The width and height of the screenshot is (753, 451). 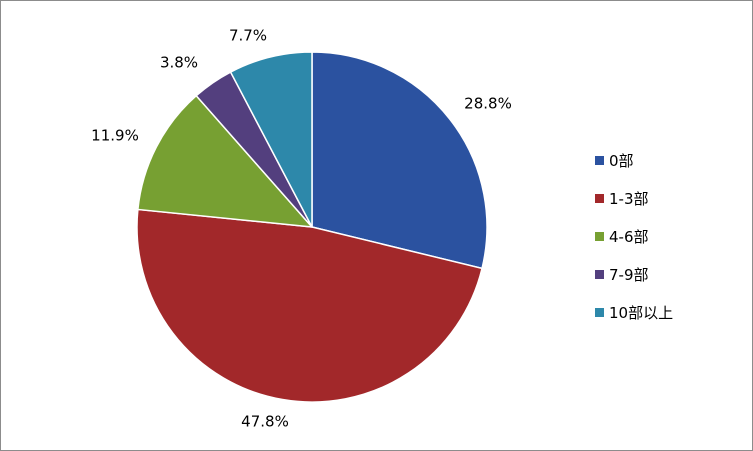 I want to click on legend-label-4: 10部以上, so click(x=641, y=312).